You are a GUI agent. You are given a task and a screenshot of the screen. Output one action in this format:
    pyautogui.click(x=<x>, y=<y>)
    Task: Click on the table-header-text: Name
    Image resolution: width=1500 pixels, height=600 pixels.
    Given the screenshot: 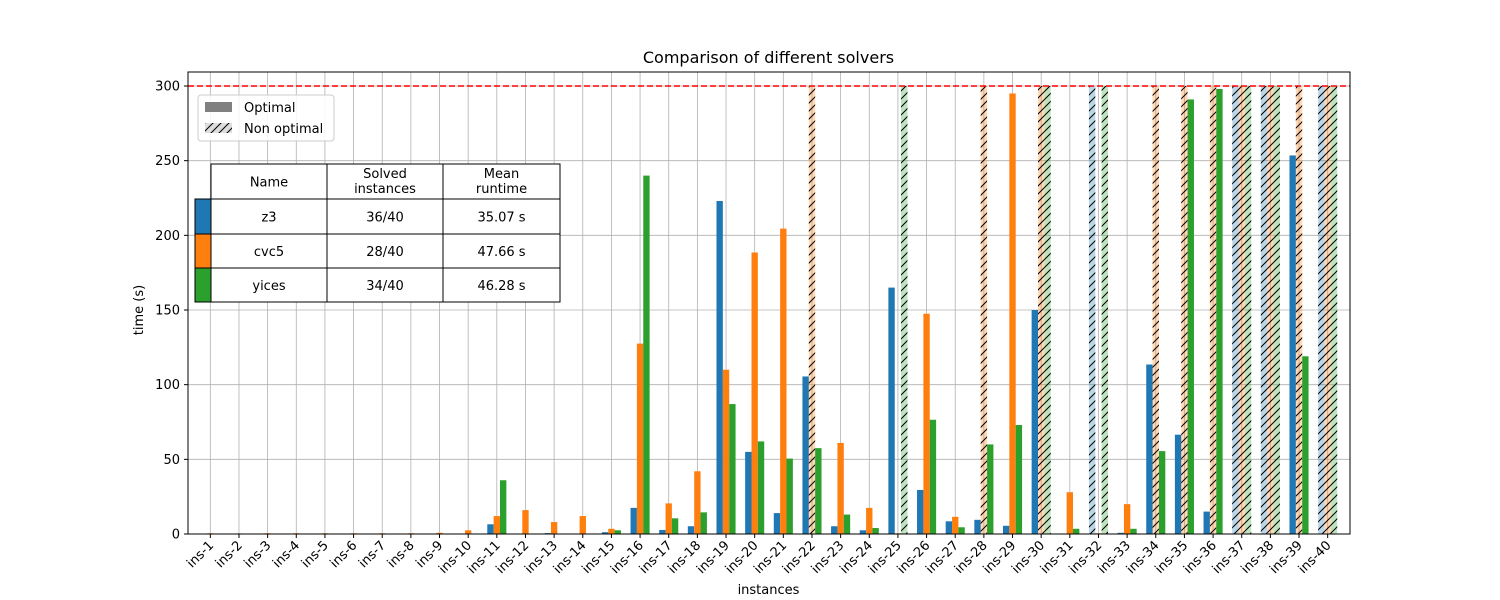 What is the action you would take?
    pyautogui.click(x=269, y=183)
    